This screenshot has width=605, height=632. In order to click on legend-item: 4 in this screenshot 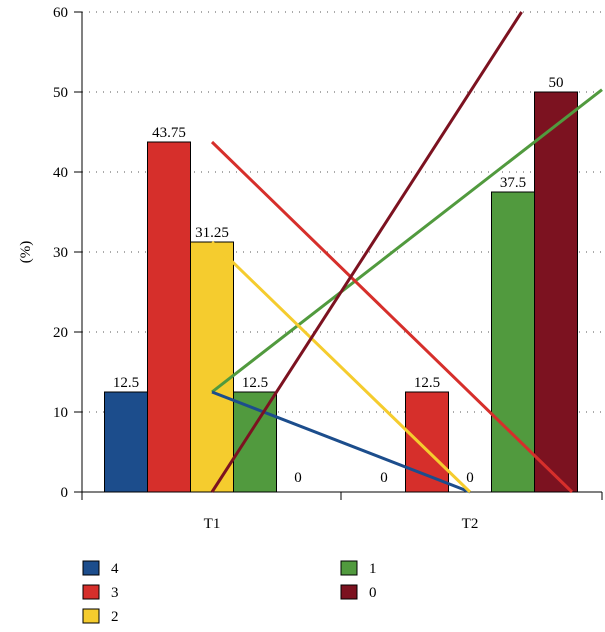, I will do `click(100, 568)`.